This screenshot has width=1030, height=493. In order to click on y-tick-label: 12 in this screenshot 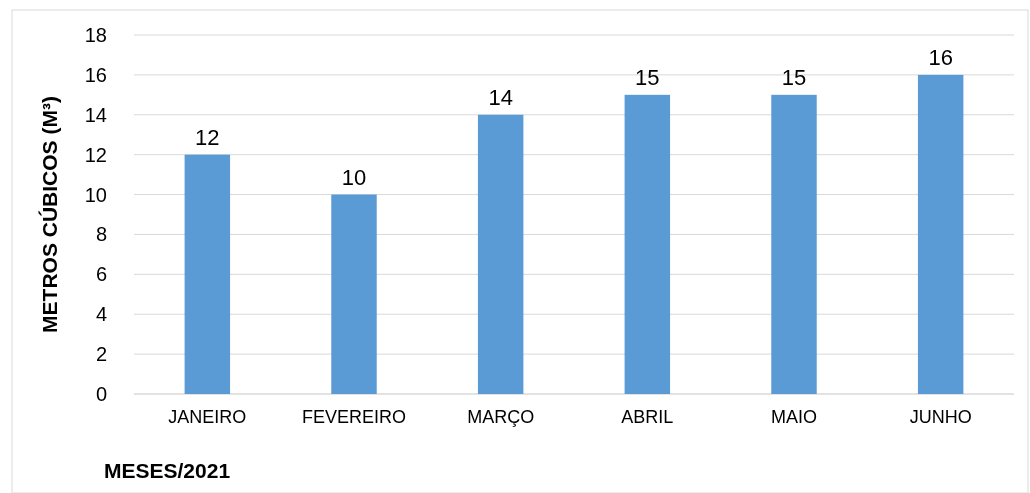, I will do `click(95, 154)`.